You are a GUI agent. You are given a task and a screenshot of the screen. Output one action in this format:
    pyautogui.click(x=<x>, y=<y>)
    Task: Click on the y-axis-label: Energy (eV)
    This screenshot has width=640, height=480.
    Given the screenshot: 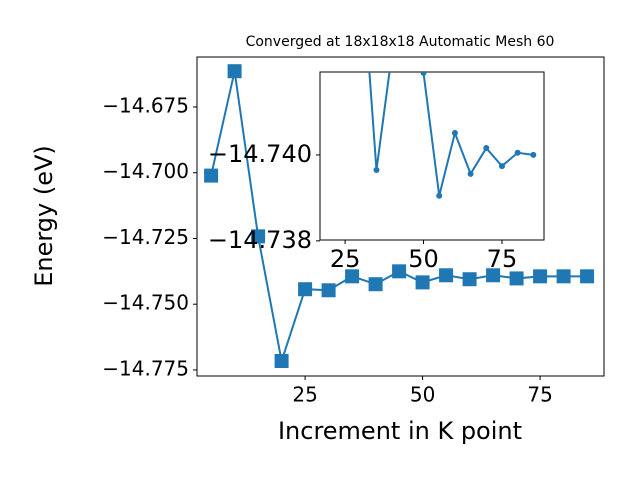 What is the action you would take?
    pyautogui.click(x=44, y=216)
    